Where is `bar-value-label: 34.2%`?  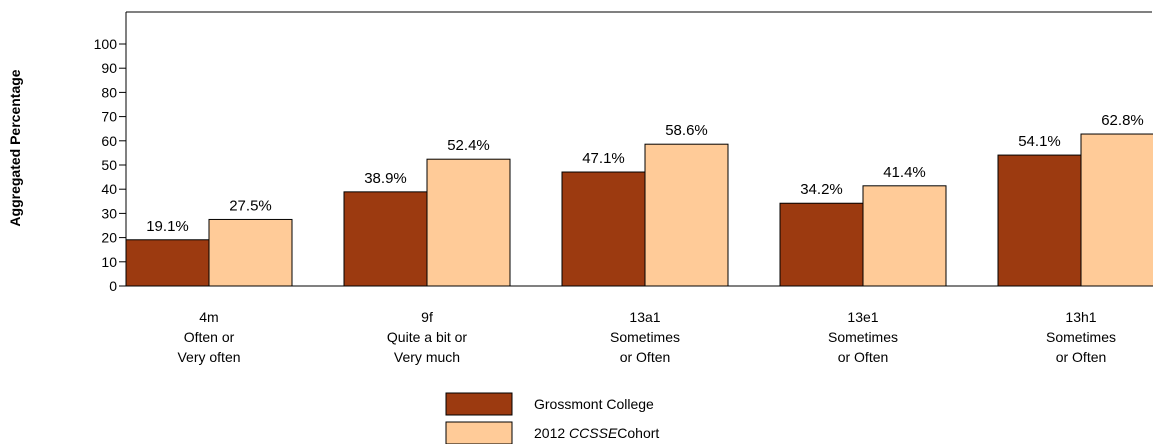
bar-value-label: 34.2% is located at coordinates (821, 189).